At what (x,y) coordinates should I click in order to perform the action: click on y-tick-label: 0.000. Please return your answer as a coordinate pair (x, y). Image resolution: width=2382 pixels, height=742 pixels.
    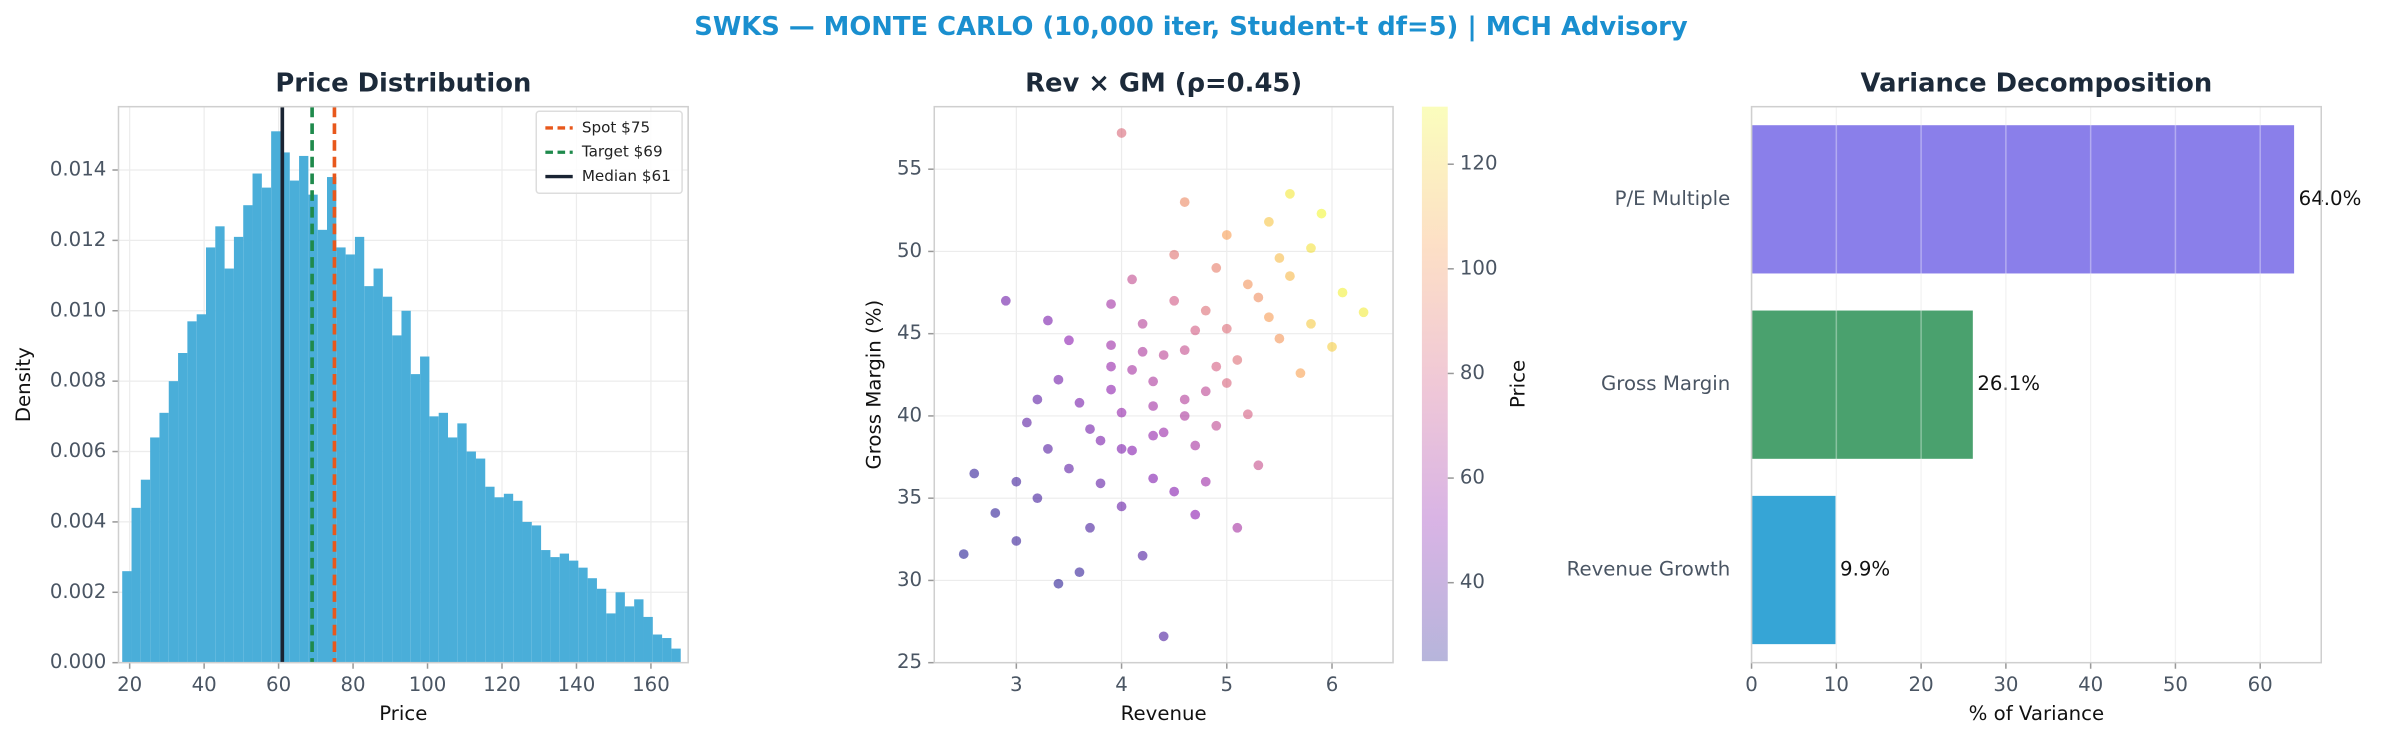
    Looking at the image, I should click on (78, 661).